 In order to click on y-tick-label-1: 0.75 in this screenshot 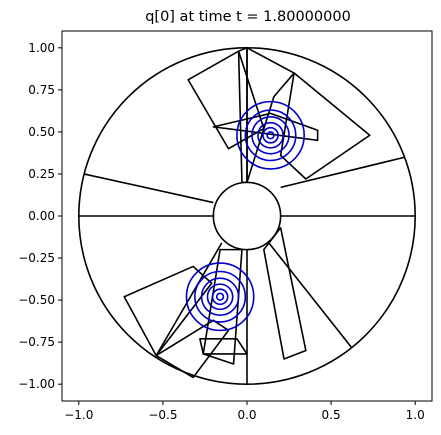, I will do `click(41, 90)`.